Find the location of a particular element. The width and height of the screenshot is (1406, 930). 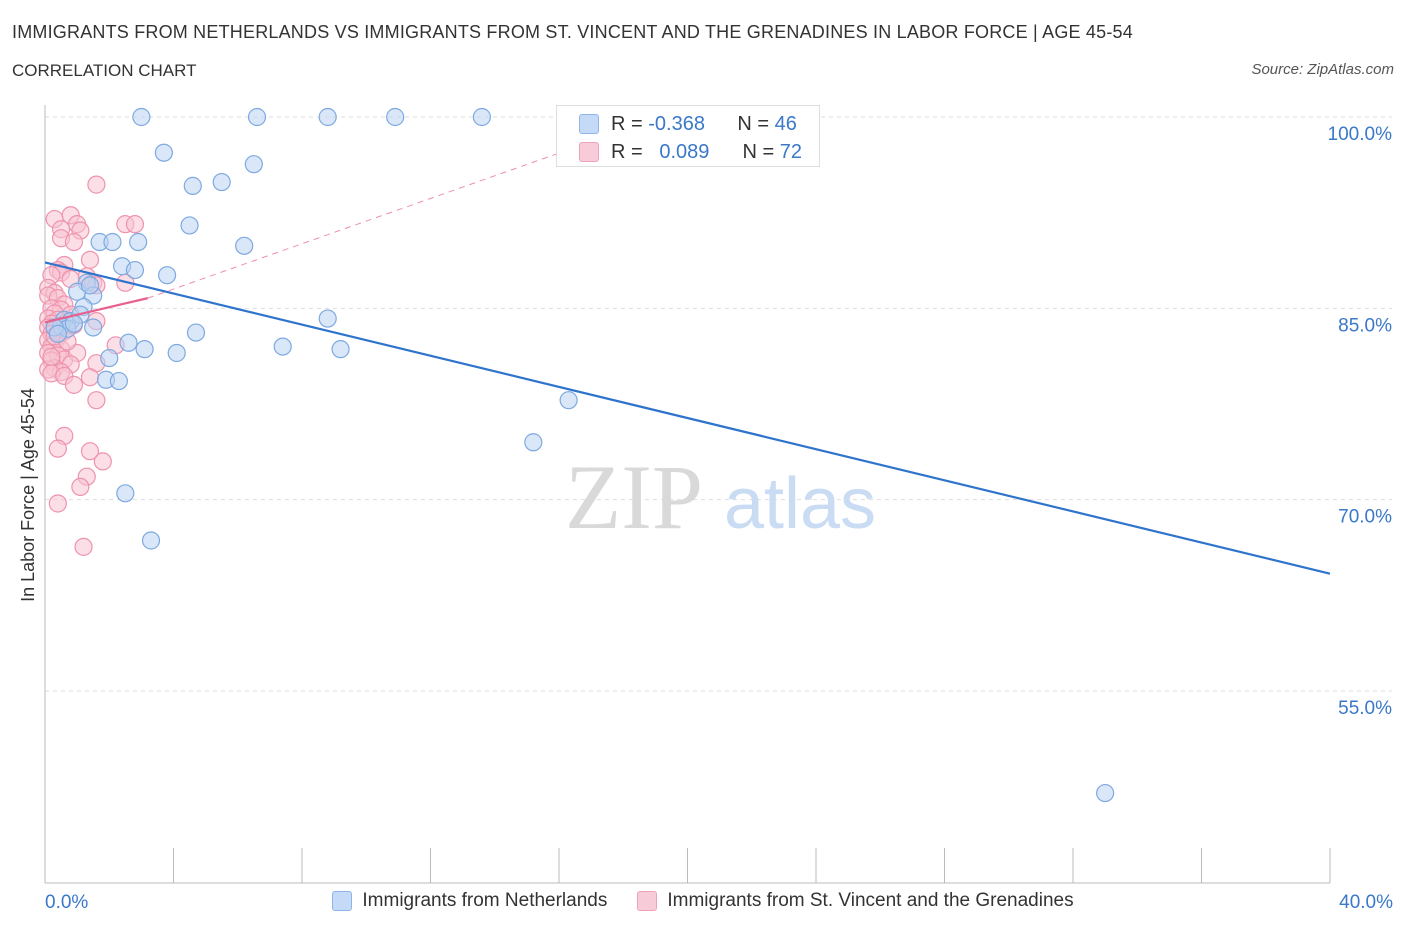

x-tick-label: 40.0% is located at coordinates (1366, 902).